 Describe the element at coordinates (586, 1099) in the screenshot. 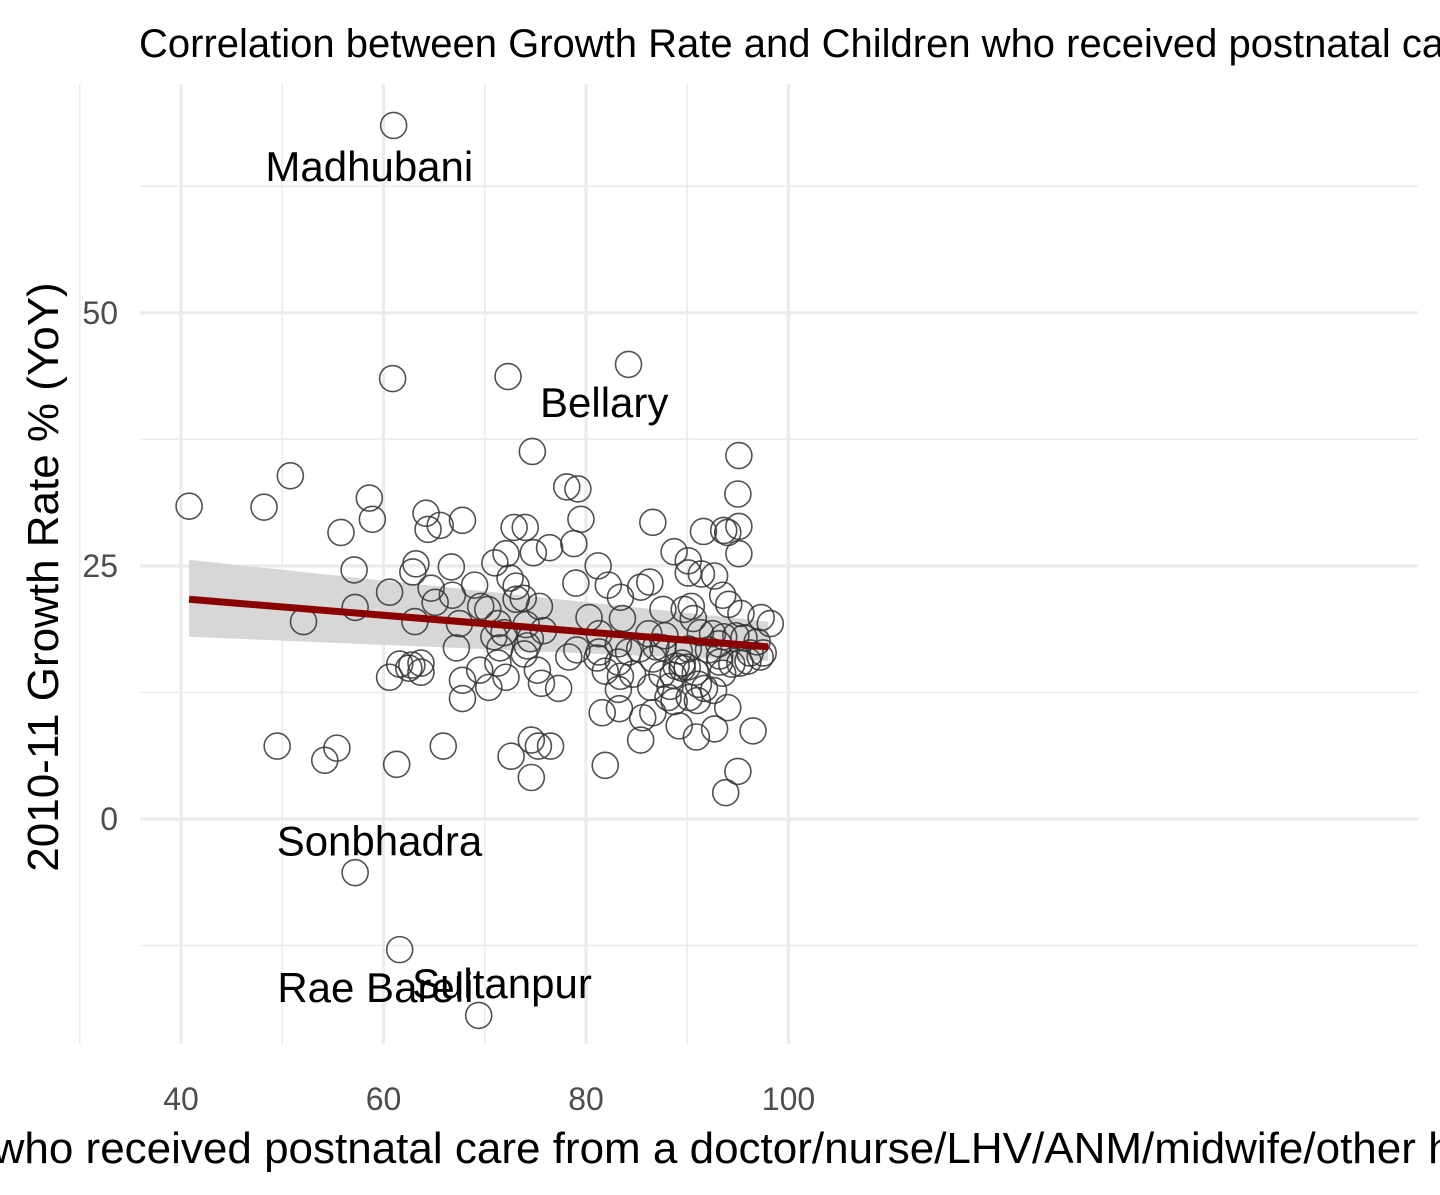

I see `x-tick-label: 80` at that location.